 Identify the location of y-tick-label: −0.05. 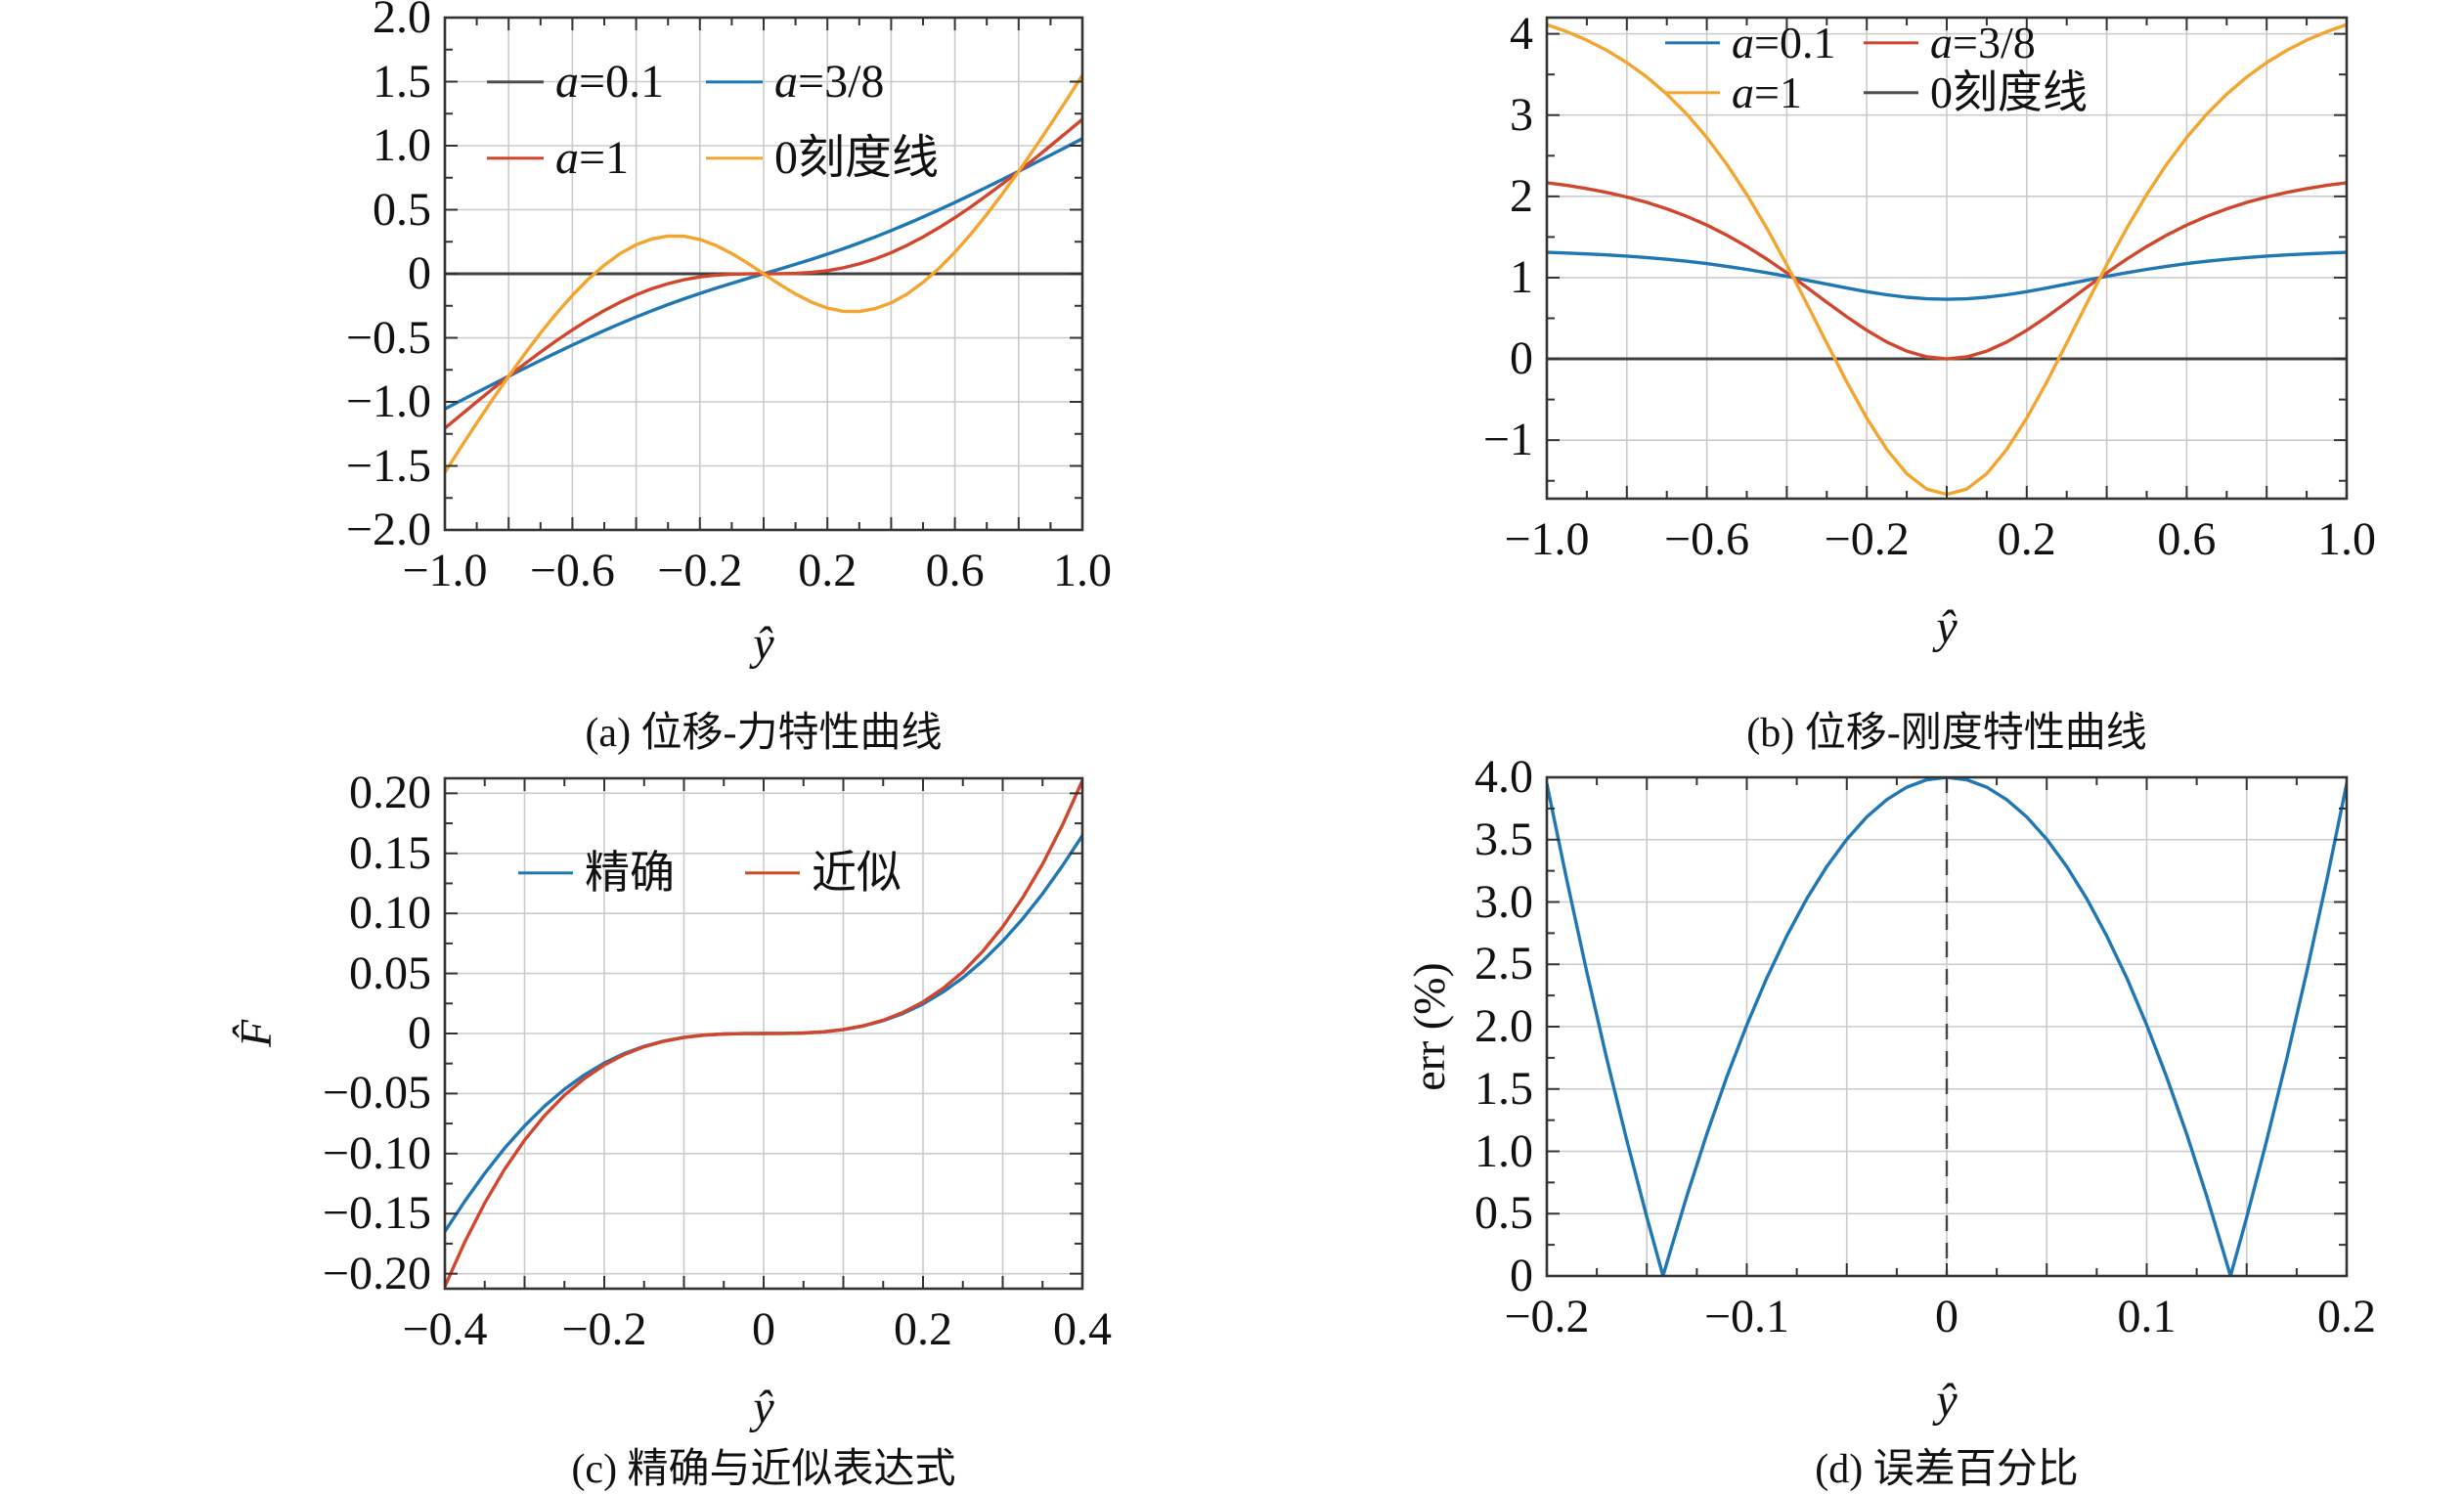
(376, 1093).